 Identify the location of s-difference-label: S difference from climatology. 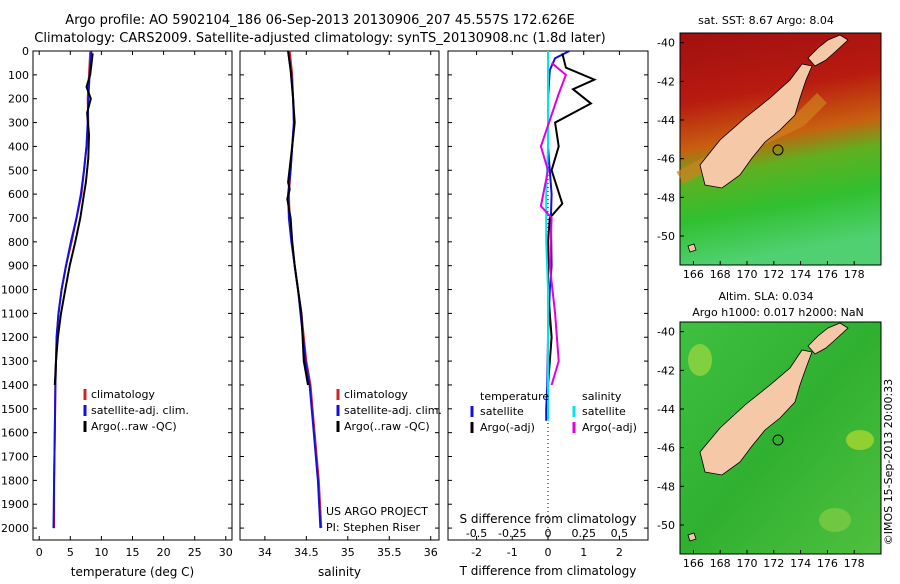
(548, 519).